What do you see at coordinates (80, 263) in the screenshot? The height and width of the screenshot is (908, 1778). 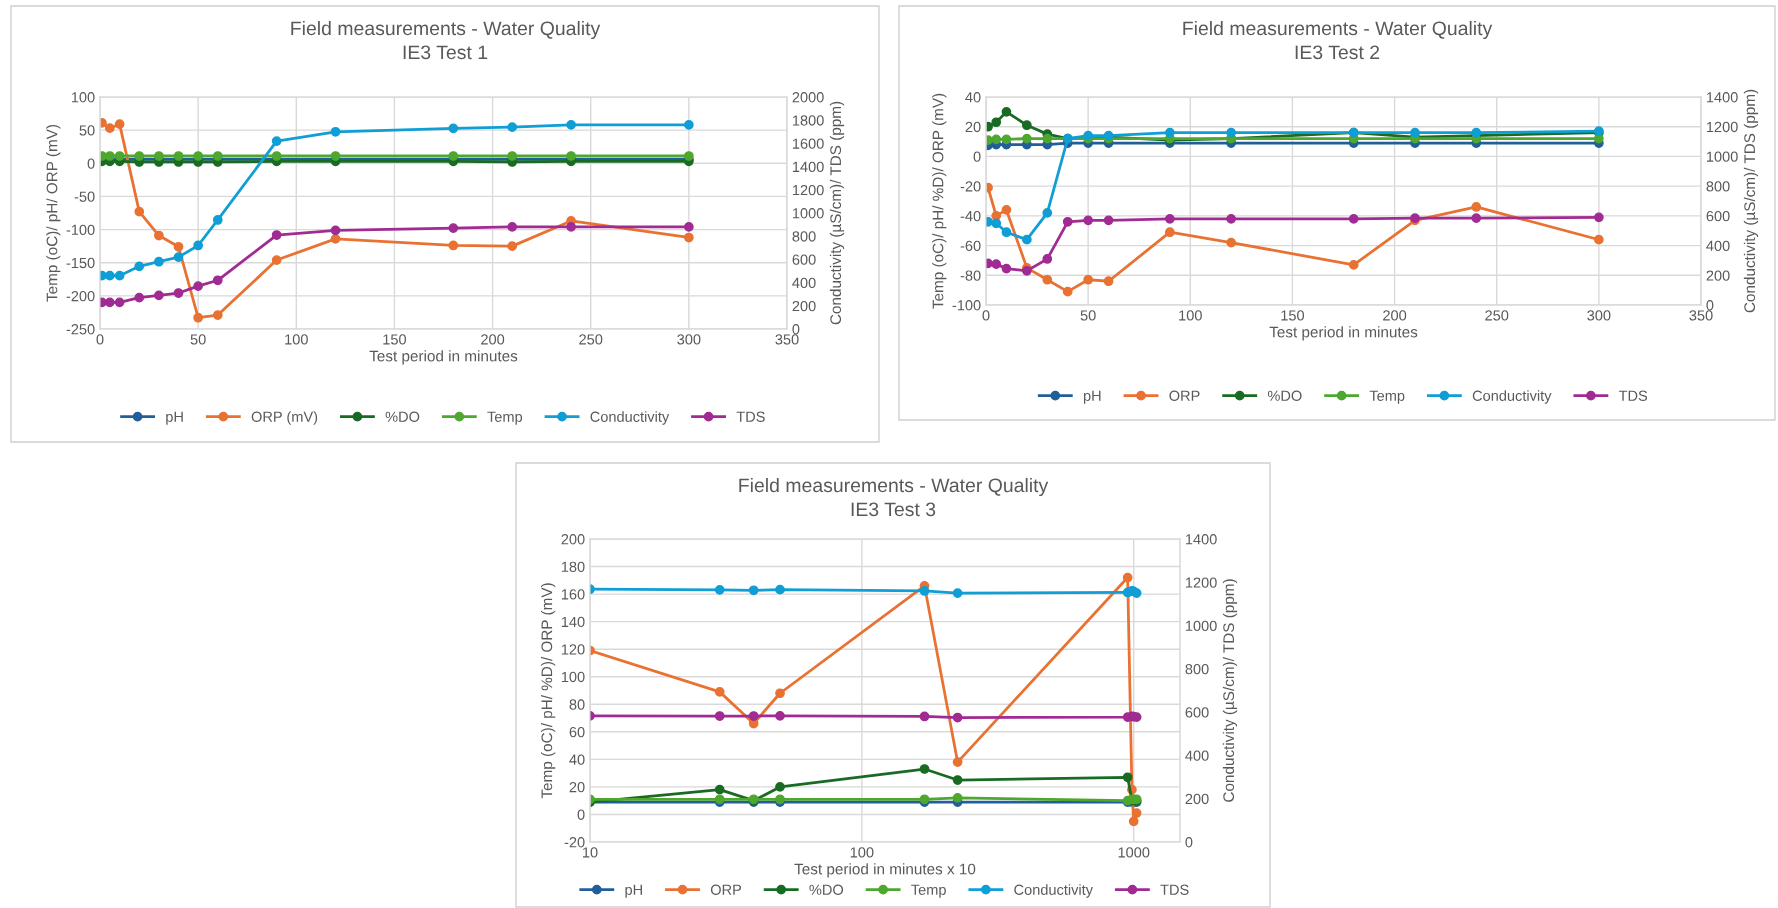 I see `y-tick-label: -150` at bounding box center [80, 263].